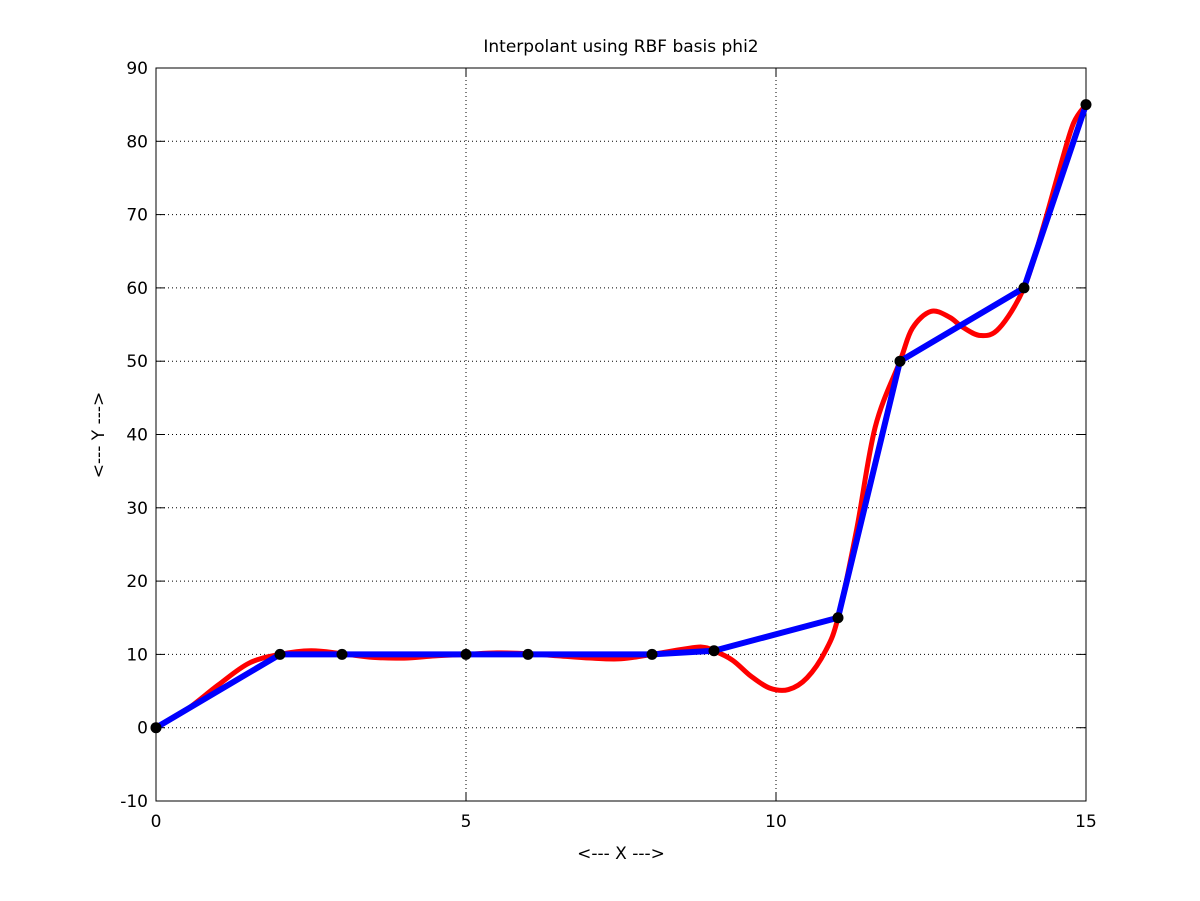  Describe the element at coordinates (137, 582) in the screenshot. I see `y-tick-label: 20` at that location.